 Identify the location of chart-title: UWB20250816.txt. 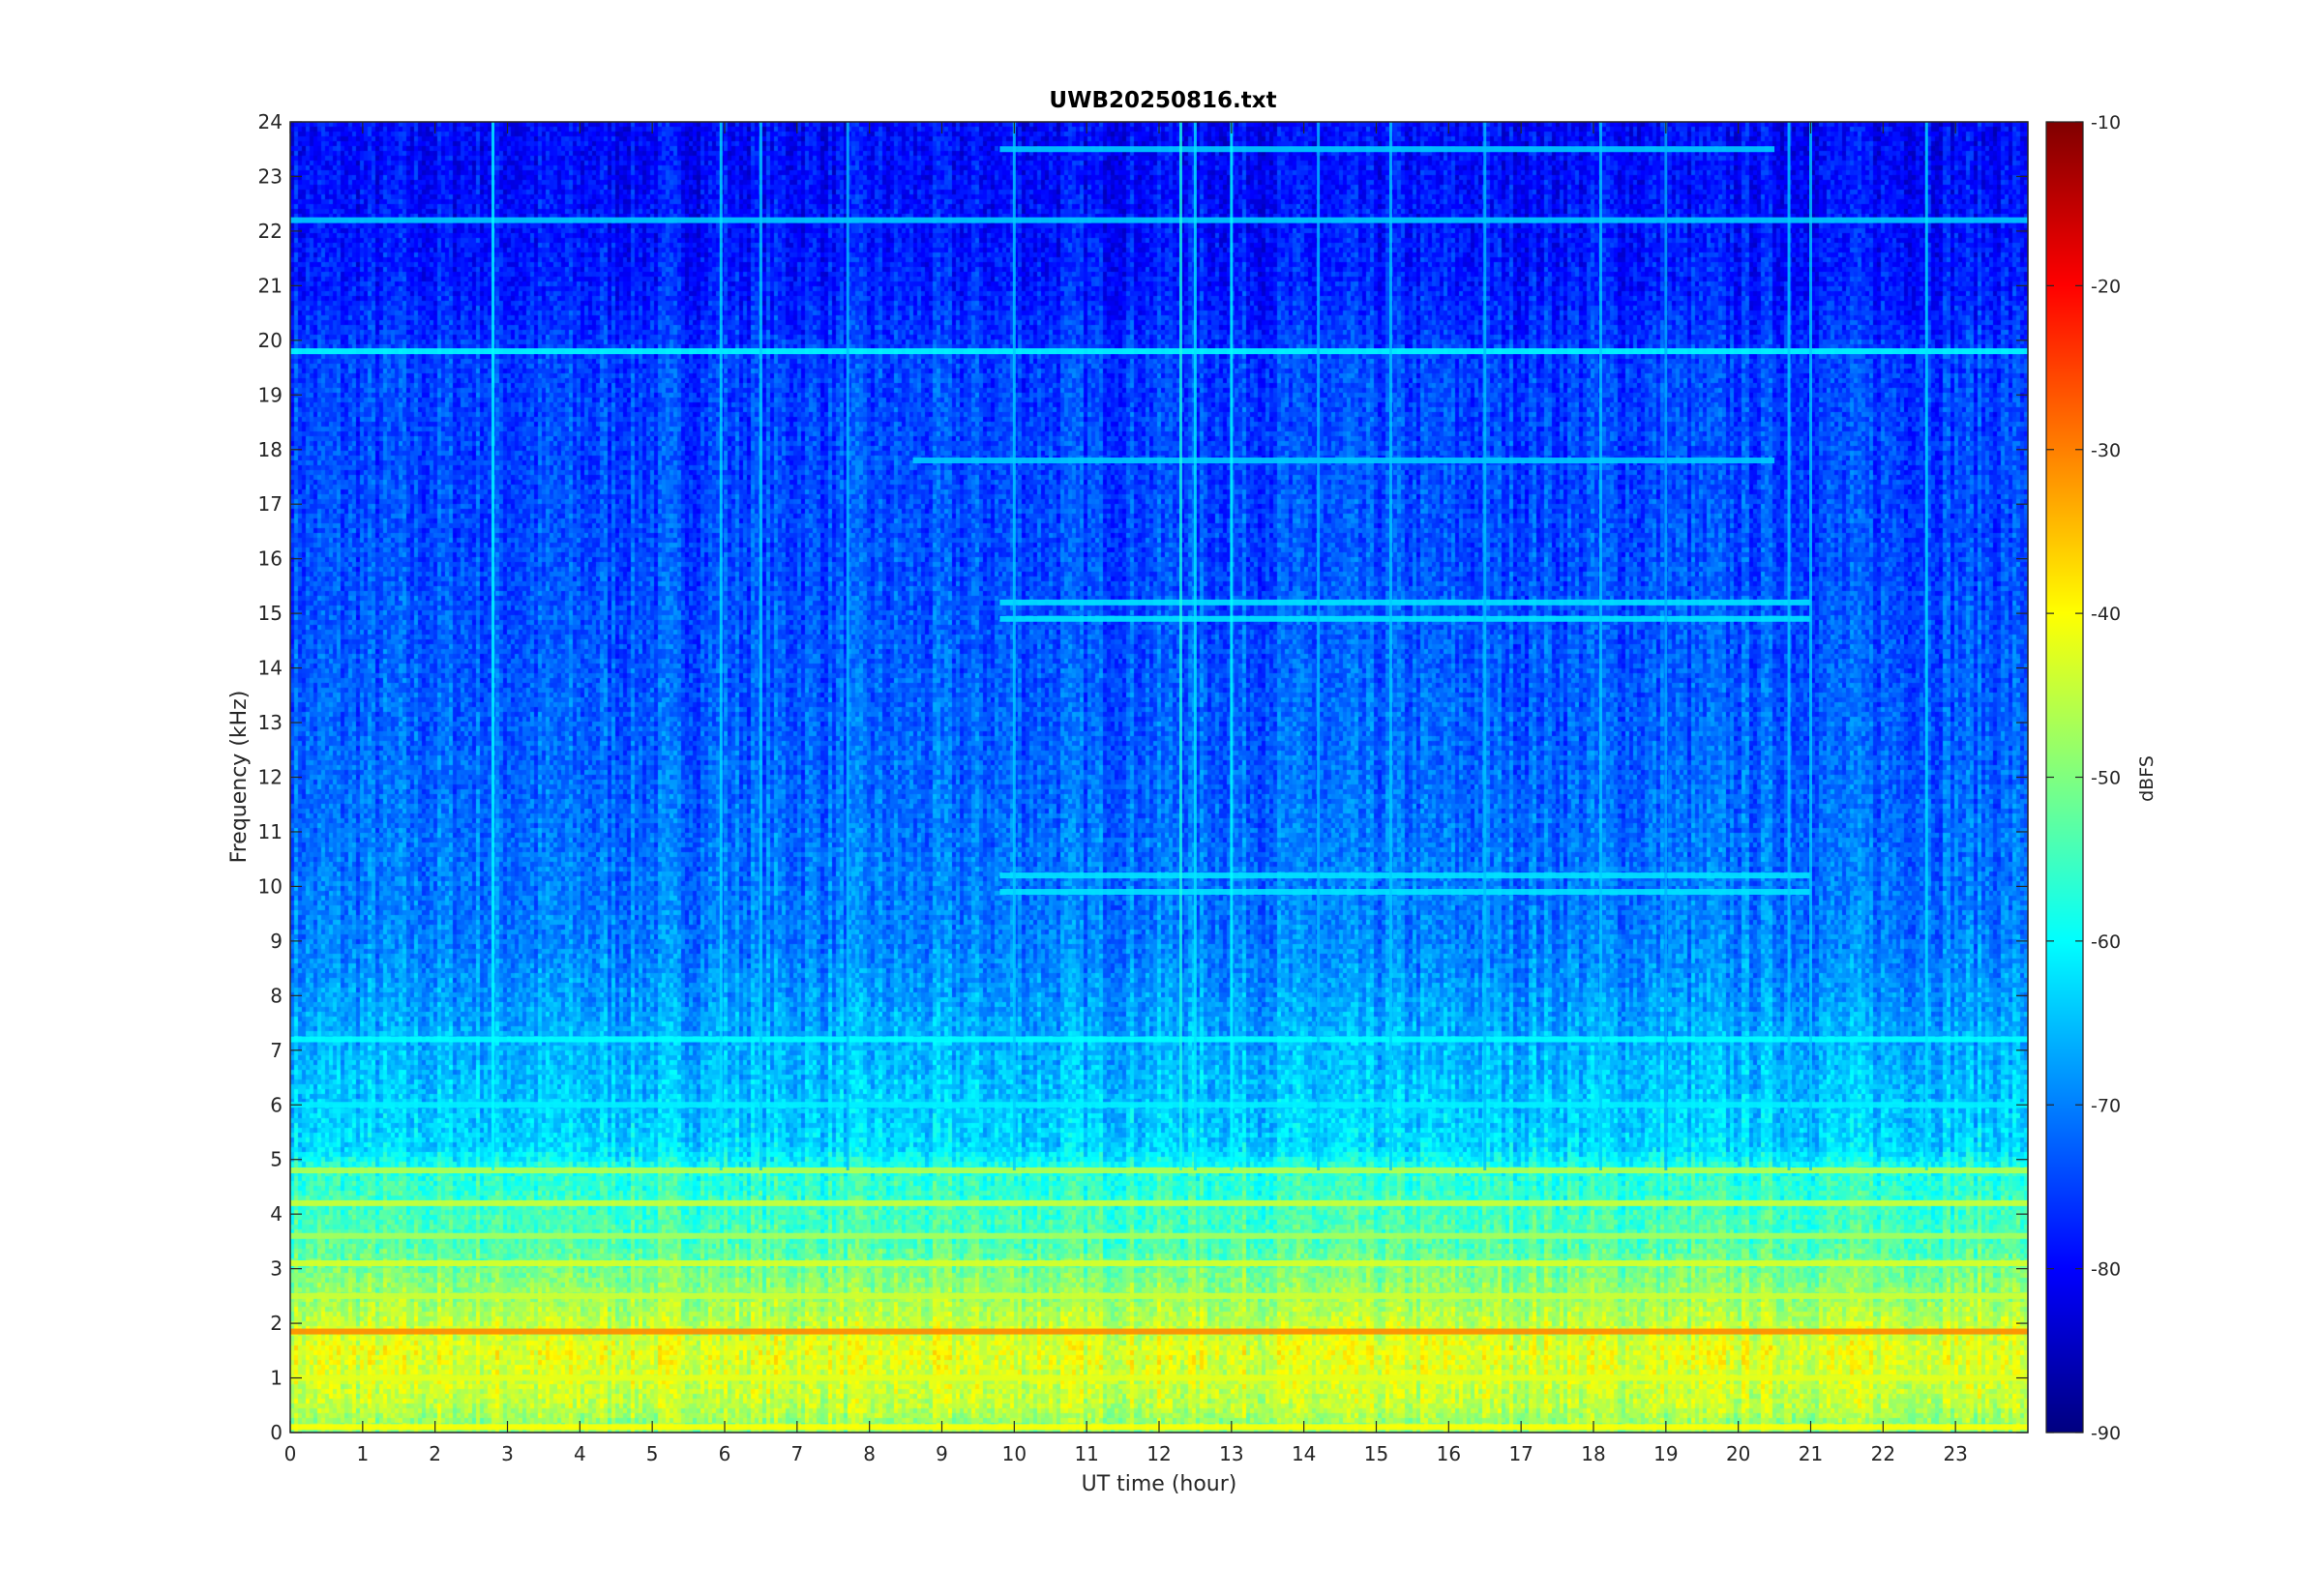
(1162, 100).